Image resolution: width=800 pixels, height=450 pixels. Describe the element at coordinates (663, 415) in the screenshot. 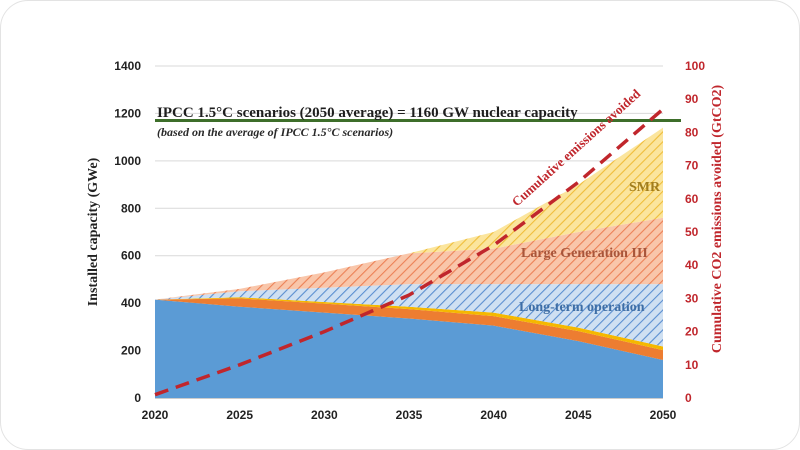

I see `x-tick-2050: 2050` at that location.